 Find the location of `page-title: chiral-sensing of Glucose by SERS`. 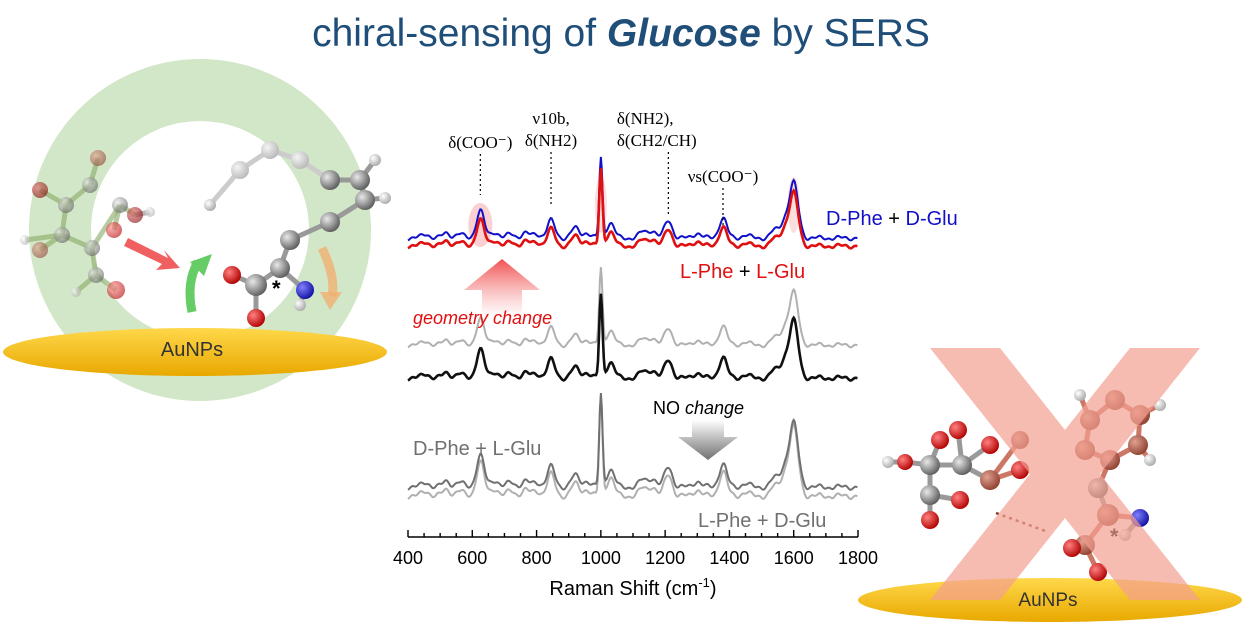

page-title: chiral-sensing of Glucose by SERS is located at coordinates (621, 34).